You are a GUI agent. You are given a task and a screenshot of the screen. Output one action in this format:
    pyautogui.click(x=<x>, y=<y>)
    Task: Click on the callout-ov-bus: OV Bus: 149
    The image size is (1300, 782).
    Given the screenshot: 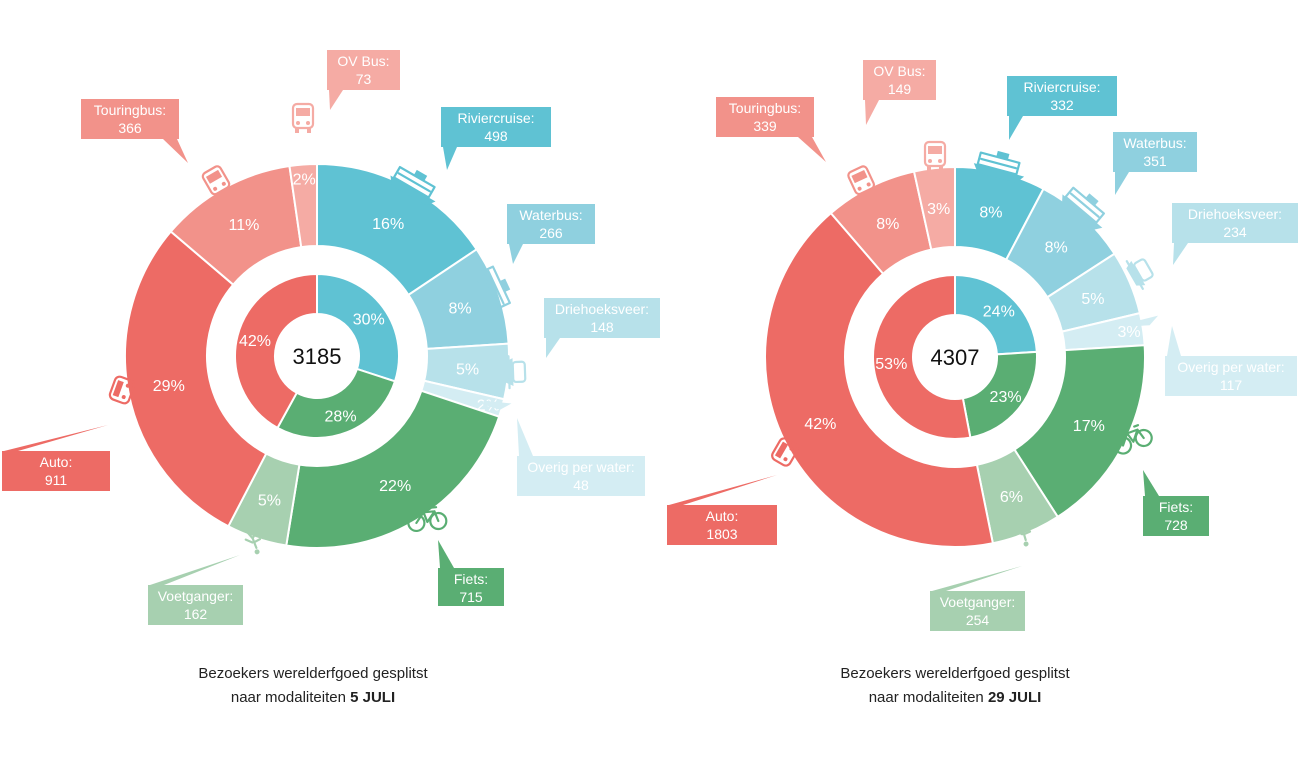 What is the action you would take?
    pyautogui.click(x=899, y=92)
    